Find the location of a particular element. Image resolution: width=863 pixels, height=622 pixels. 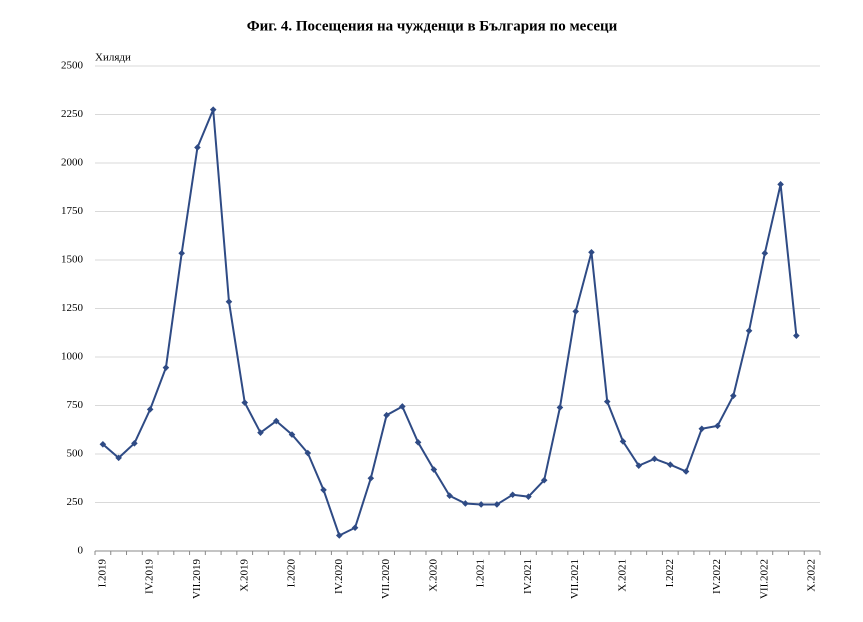

y-tick-label: 2250 is located at coordinates (72, 114).